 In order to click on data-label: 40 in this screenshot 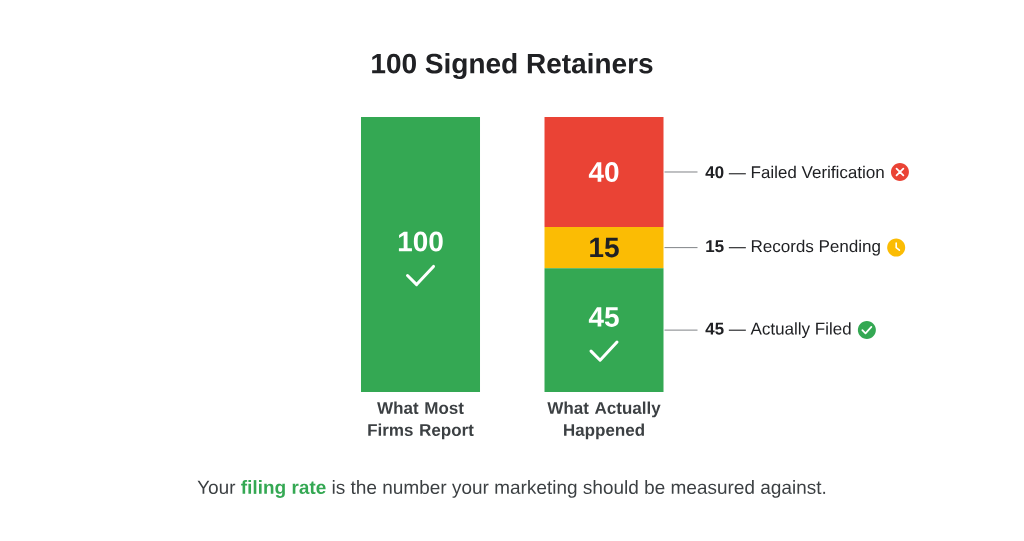, I will do `click(603, 172)`.